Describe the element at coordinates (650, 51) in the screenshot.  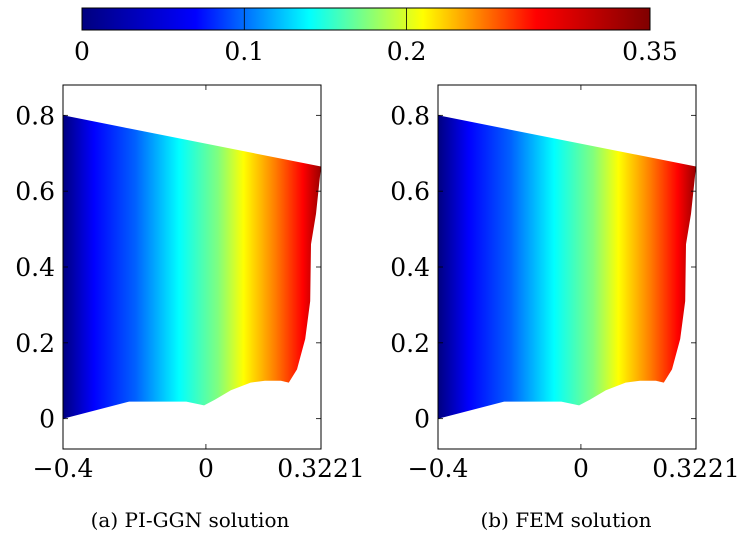
I see `colorbar-tick-label: 0.35` at that location.